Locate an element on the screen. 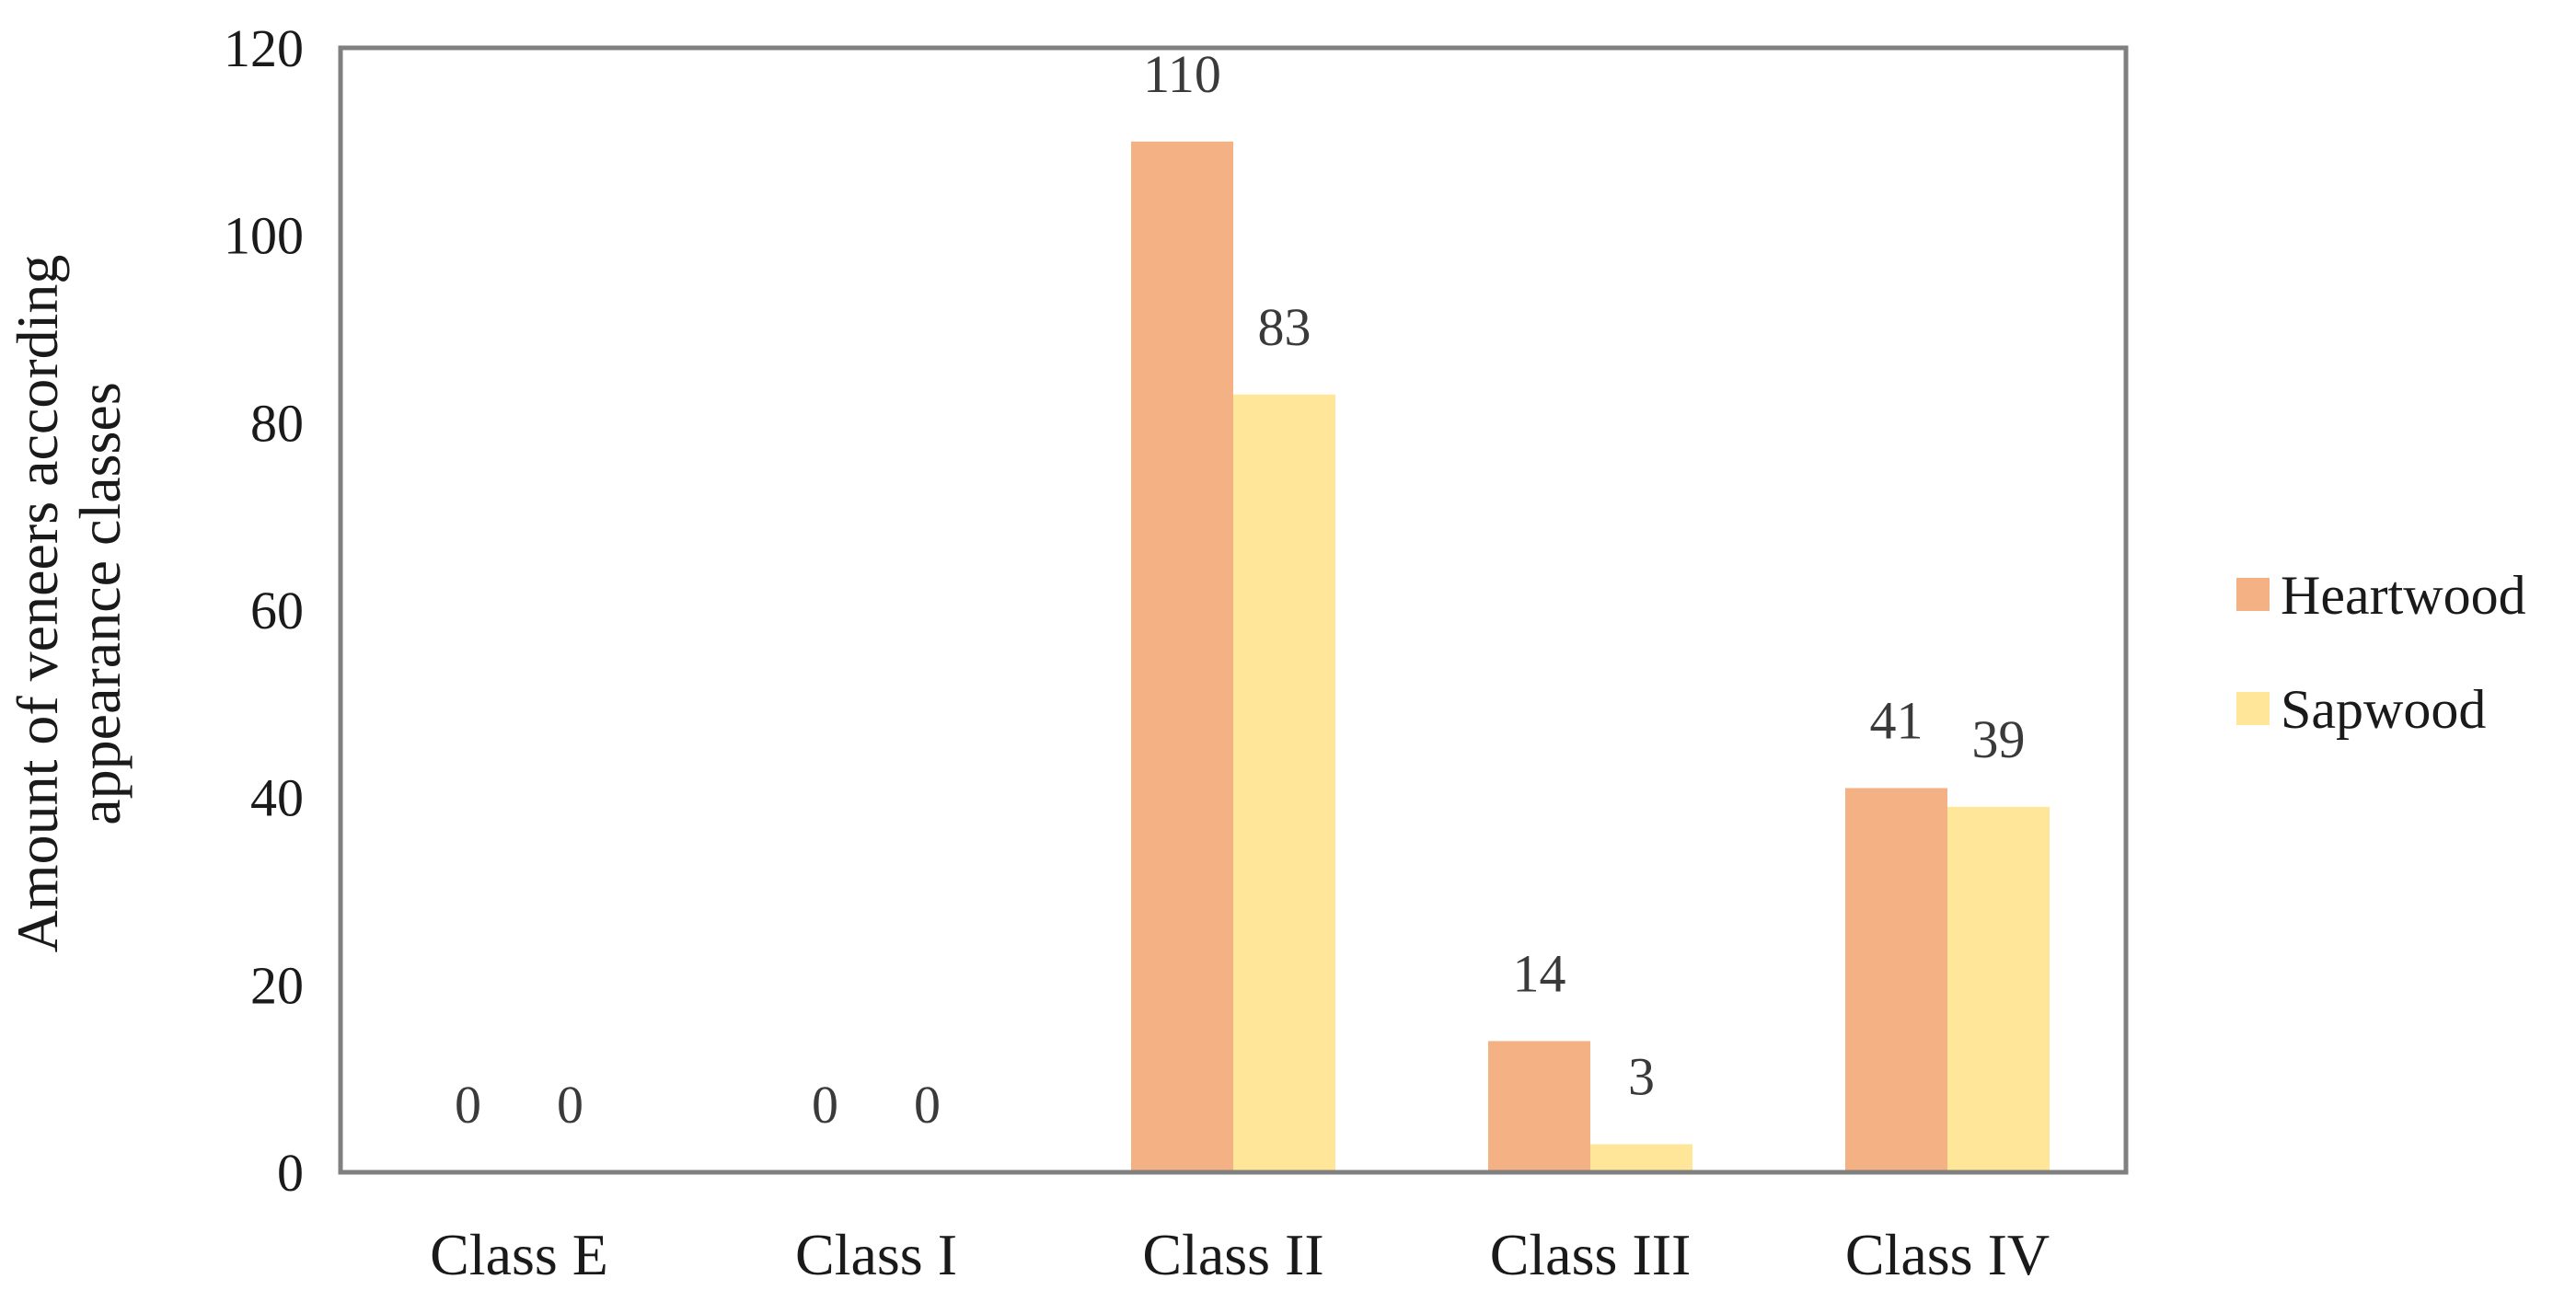 This screenshot has width=2576, height=1302. x-category-label: Class I is located at coordinates (876, 1254).